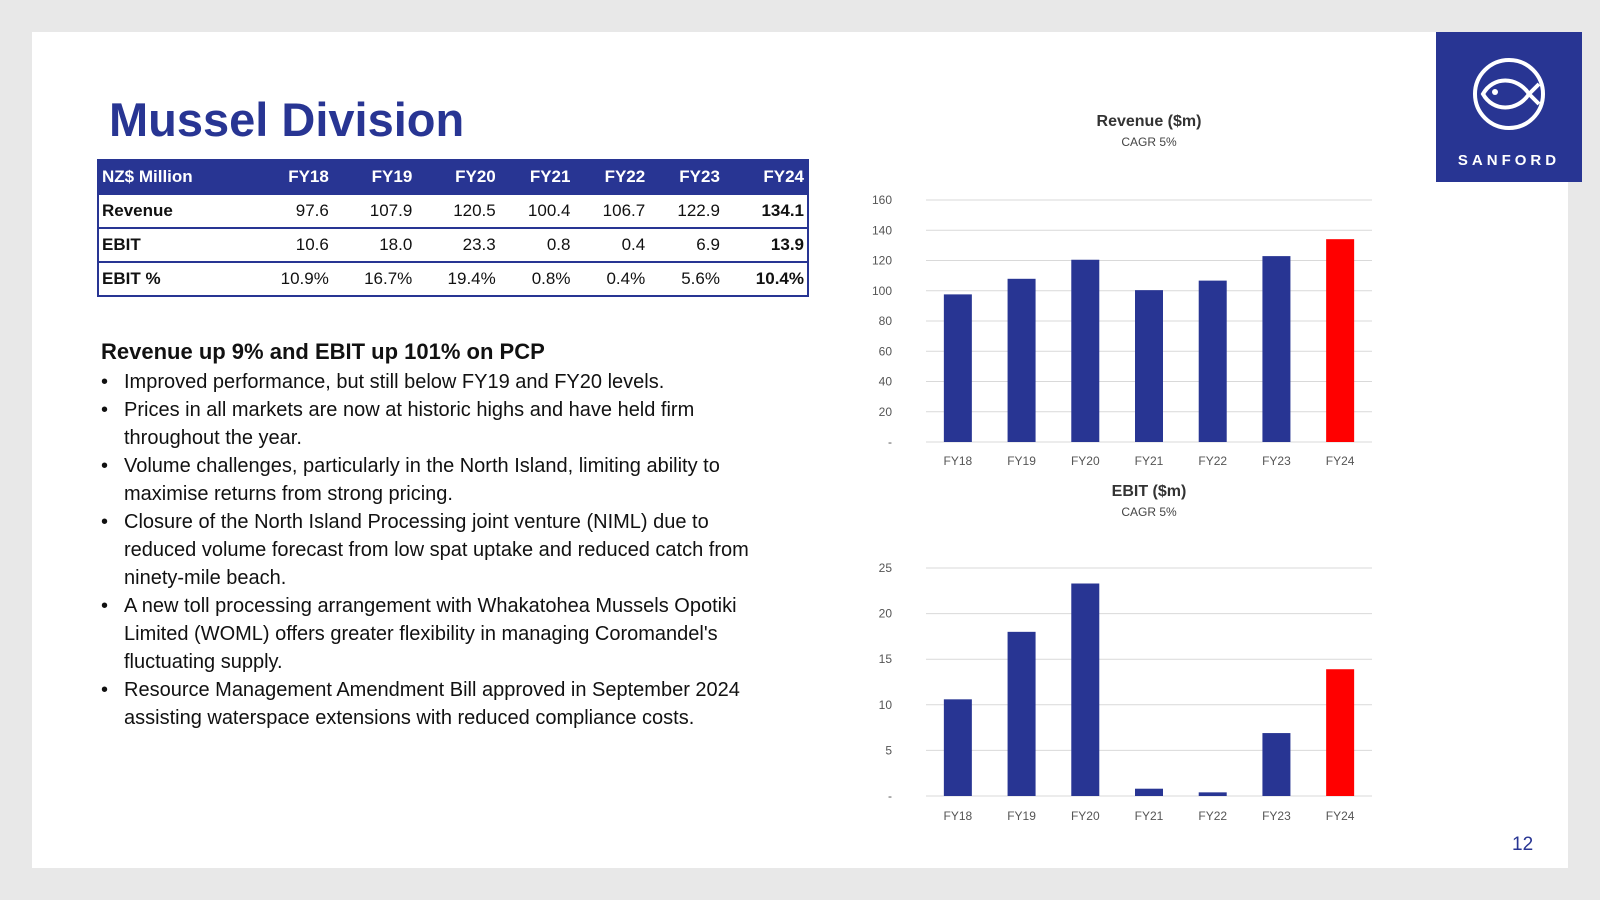  I want to click on table-cell: 120.5, so click(457, 210).